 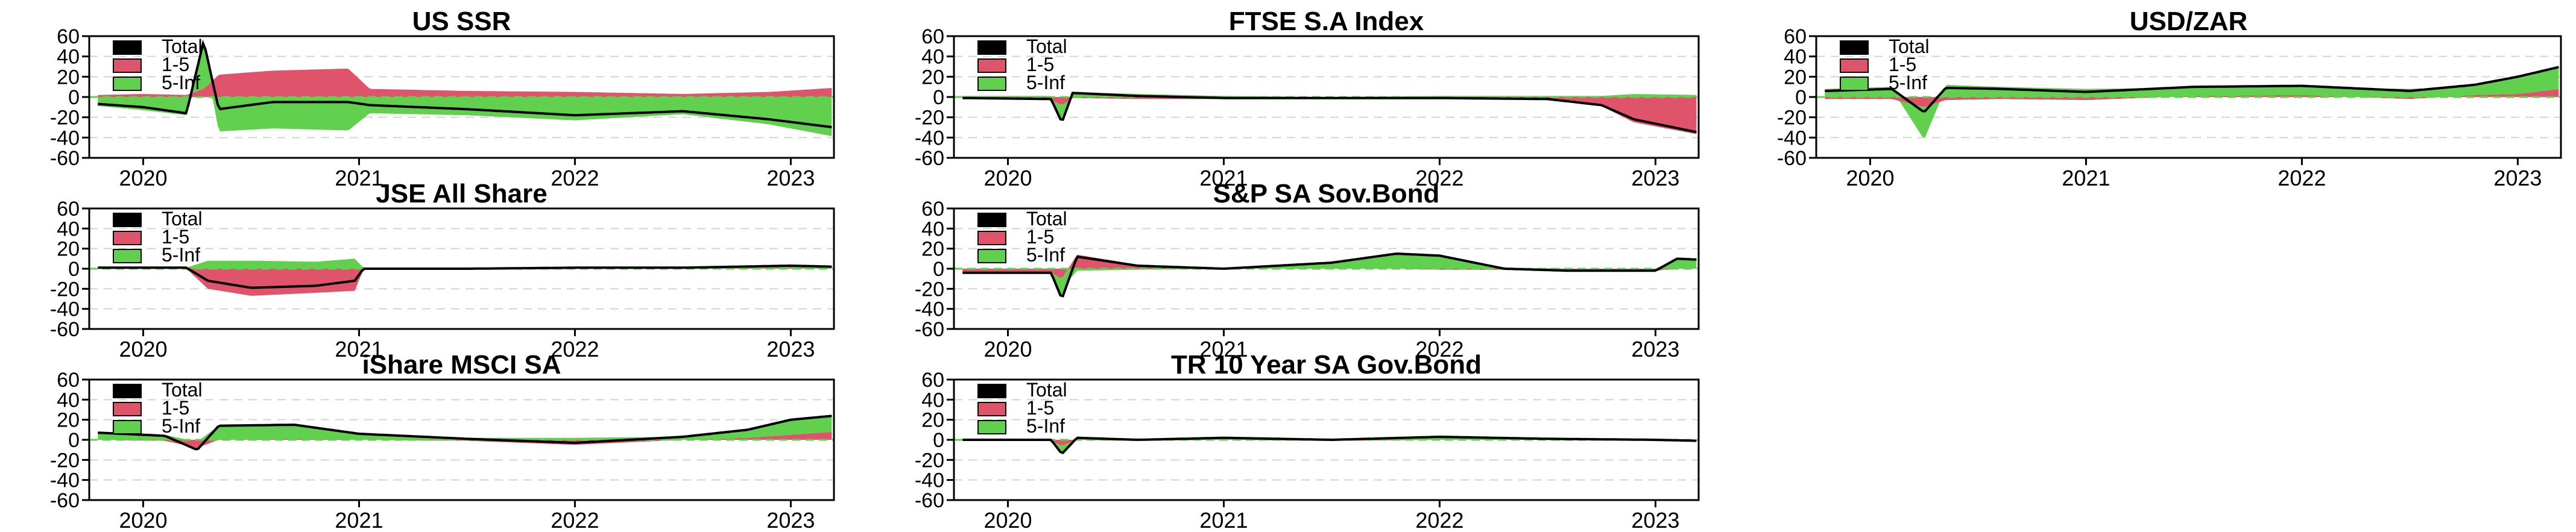 I want to click on area-short-negative, so click(x=465, y=444).